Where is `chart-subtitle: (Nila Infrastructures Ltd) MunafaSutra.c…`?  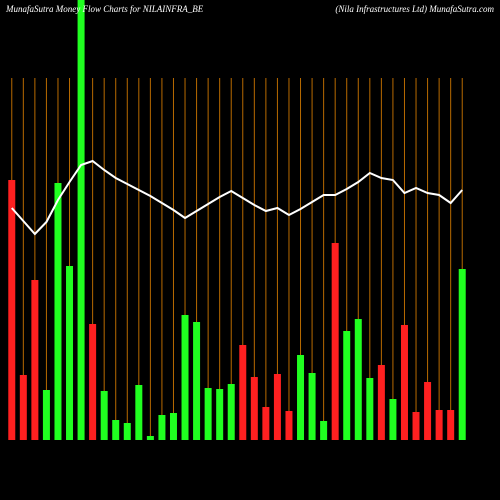
chart-subtitle: (Nila Infrastructures Ltd) MunafaSutra.c… is located at coordinates (414, 9).